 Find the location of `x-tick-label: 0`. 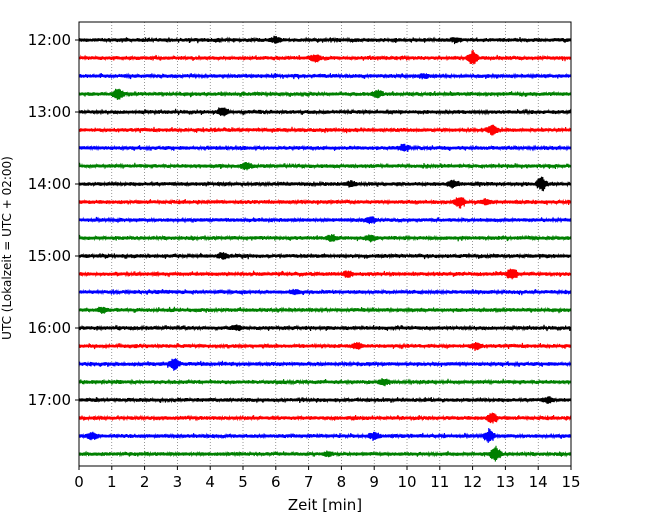

x-tick-label: 0 is located at coordinates (79, 482).